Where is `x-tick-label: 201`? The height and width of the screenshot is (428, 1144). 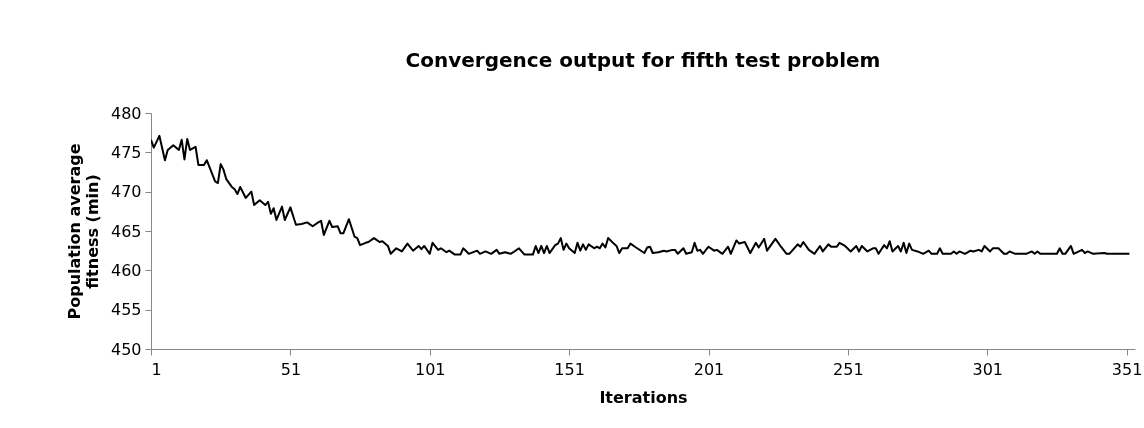 x-tick-label: 201 is located at coordinates (709, 369).